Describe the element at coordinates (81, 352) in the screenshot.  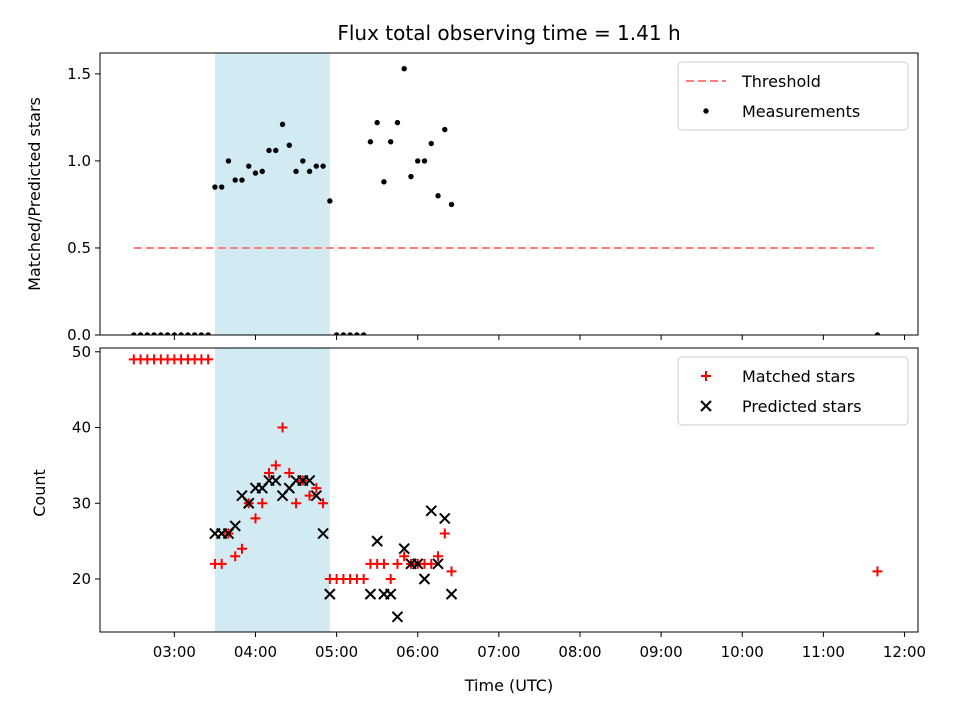
I see `bottom-y-tick-label: 50` at that location.